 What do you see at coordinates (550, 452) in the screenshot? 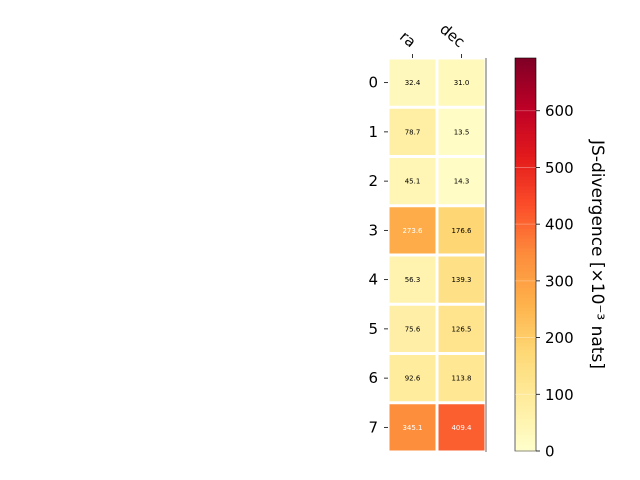
I see `colorbar-tick-label: 0` at bounding box center [550, 452].